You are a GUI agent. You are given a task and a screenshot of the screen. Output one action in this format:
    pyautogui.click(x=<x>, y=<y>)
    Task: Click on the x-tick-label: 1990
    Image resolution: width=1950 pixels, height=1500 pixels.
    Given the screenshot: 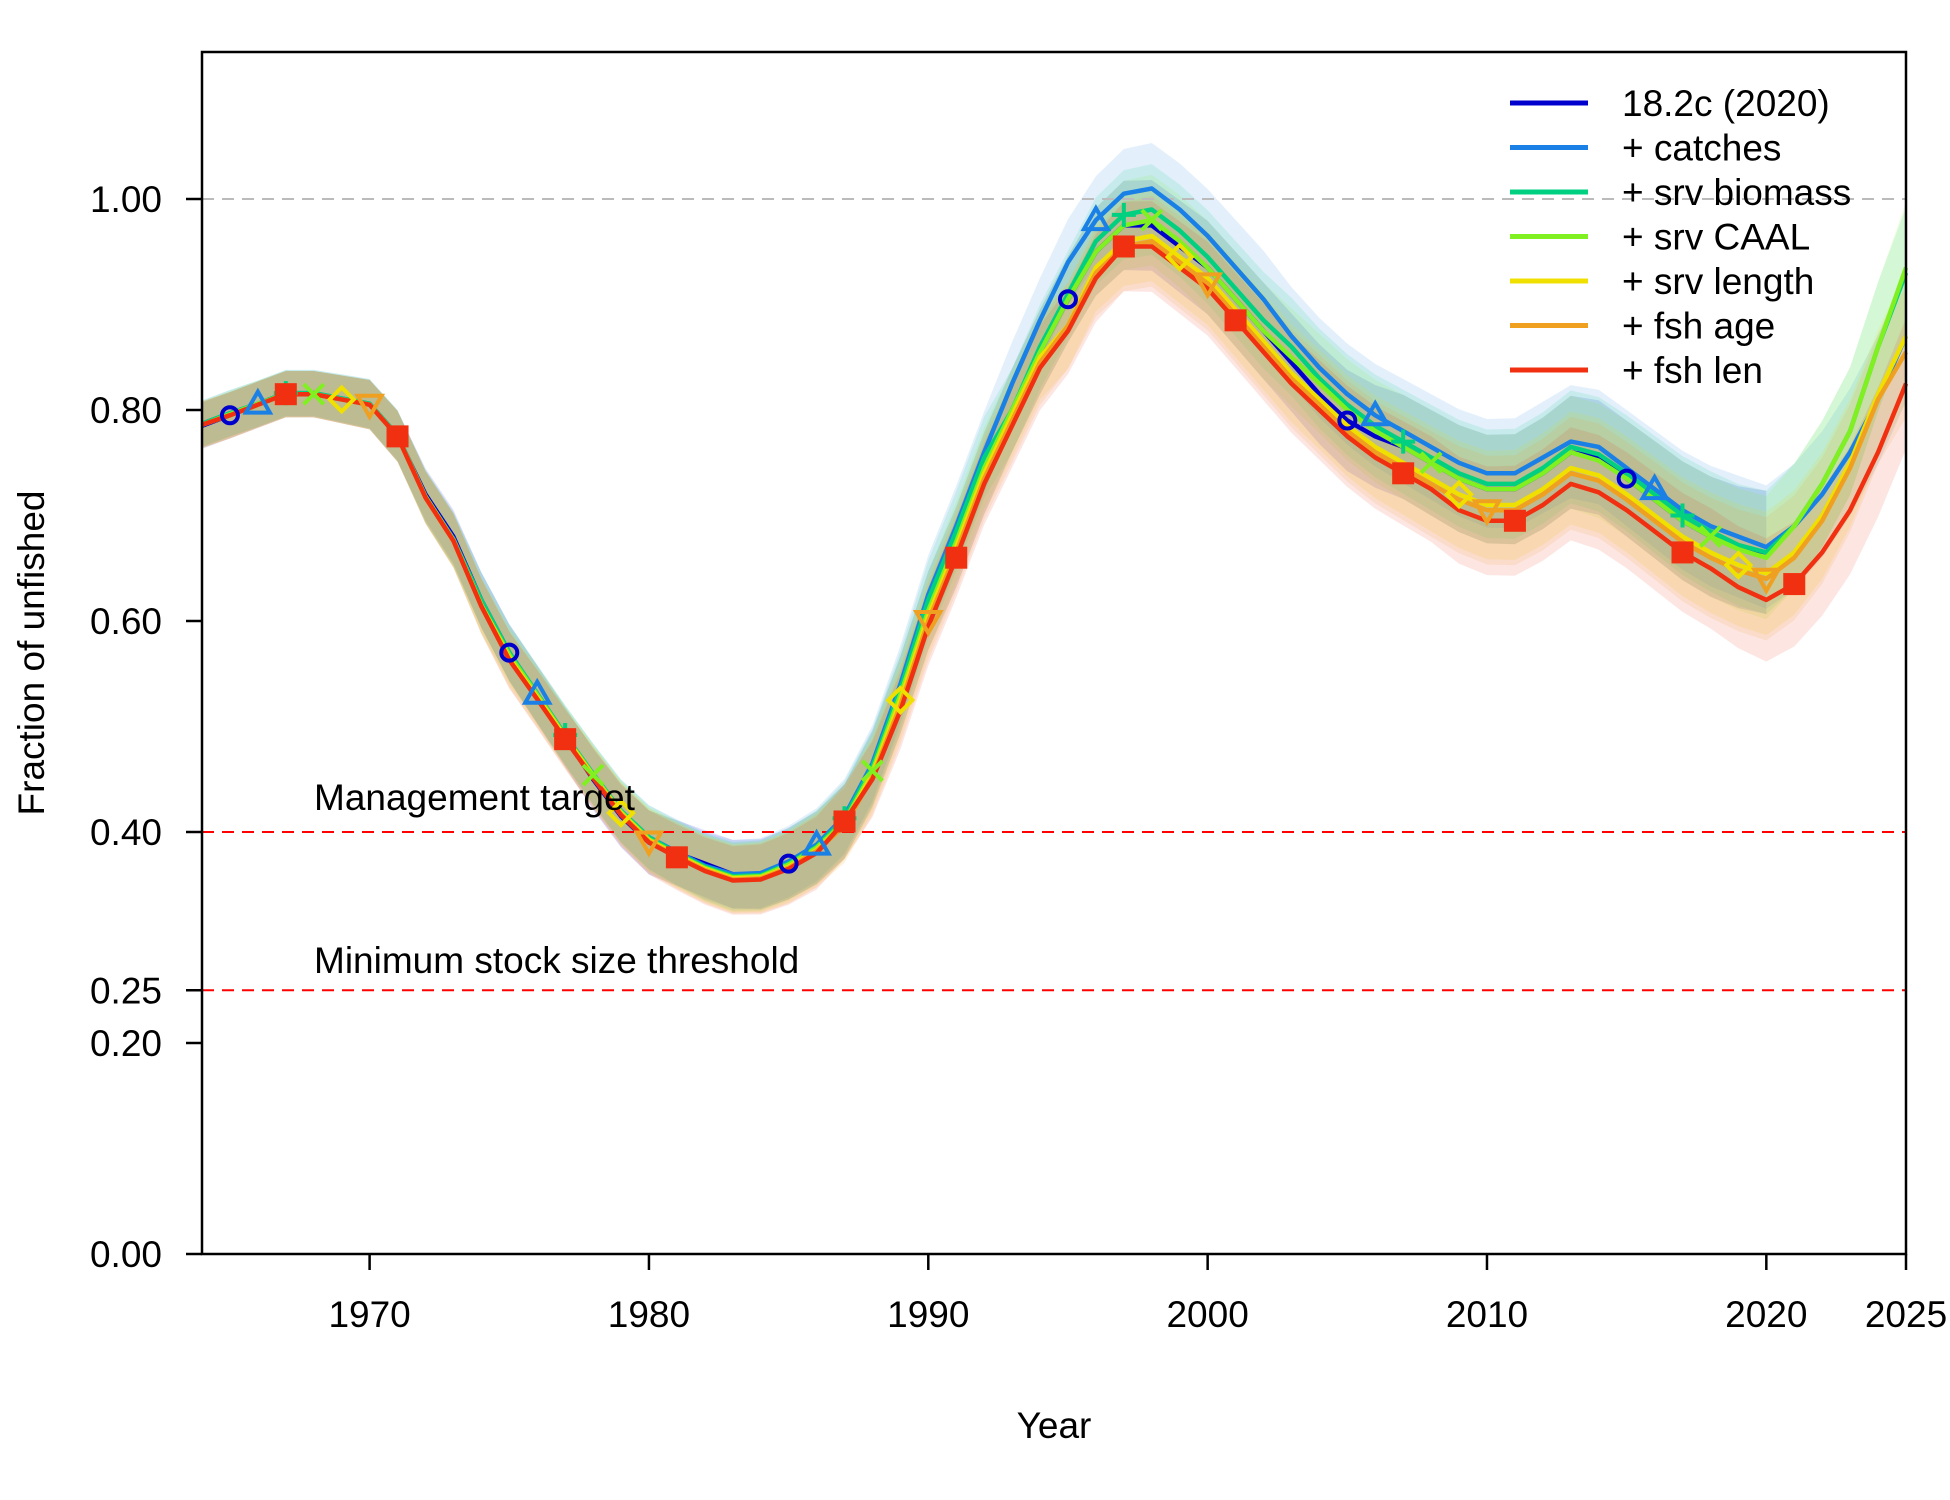 What is the action you would take?
    pyautogui.click(x=928, y=1314)
    